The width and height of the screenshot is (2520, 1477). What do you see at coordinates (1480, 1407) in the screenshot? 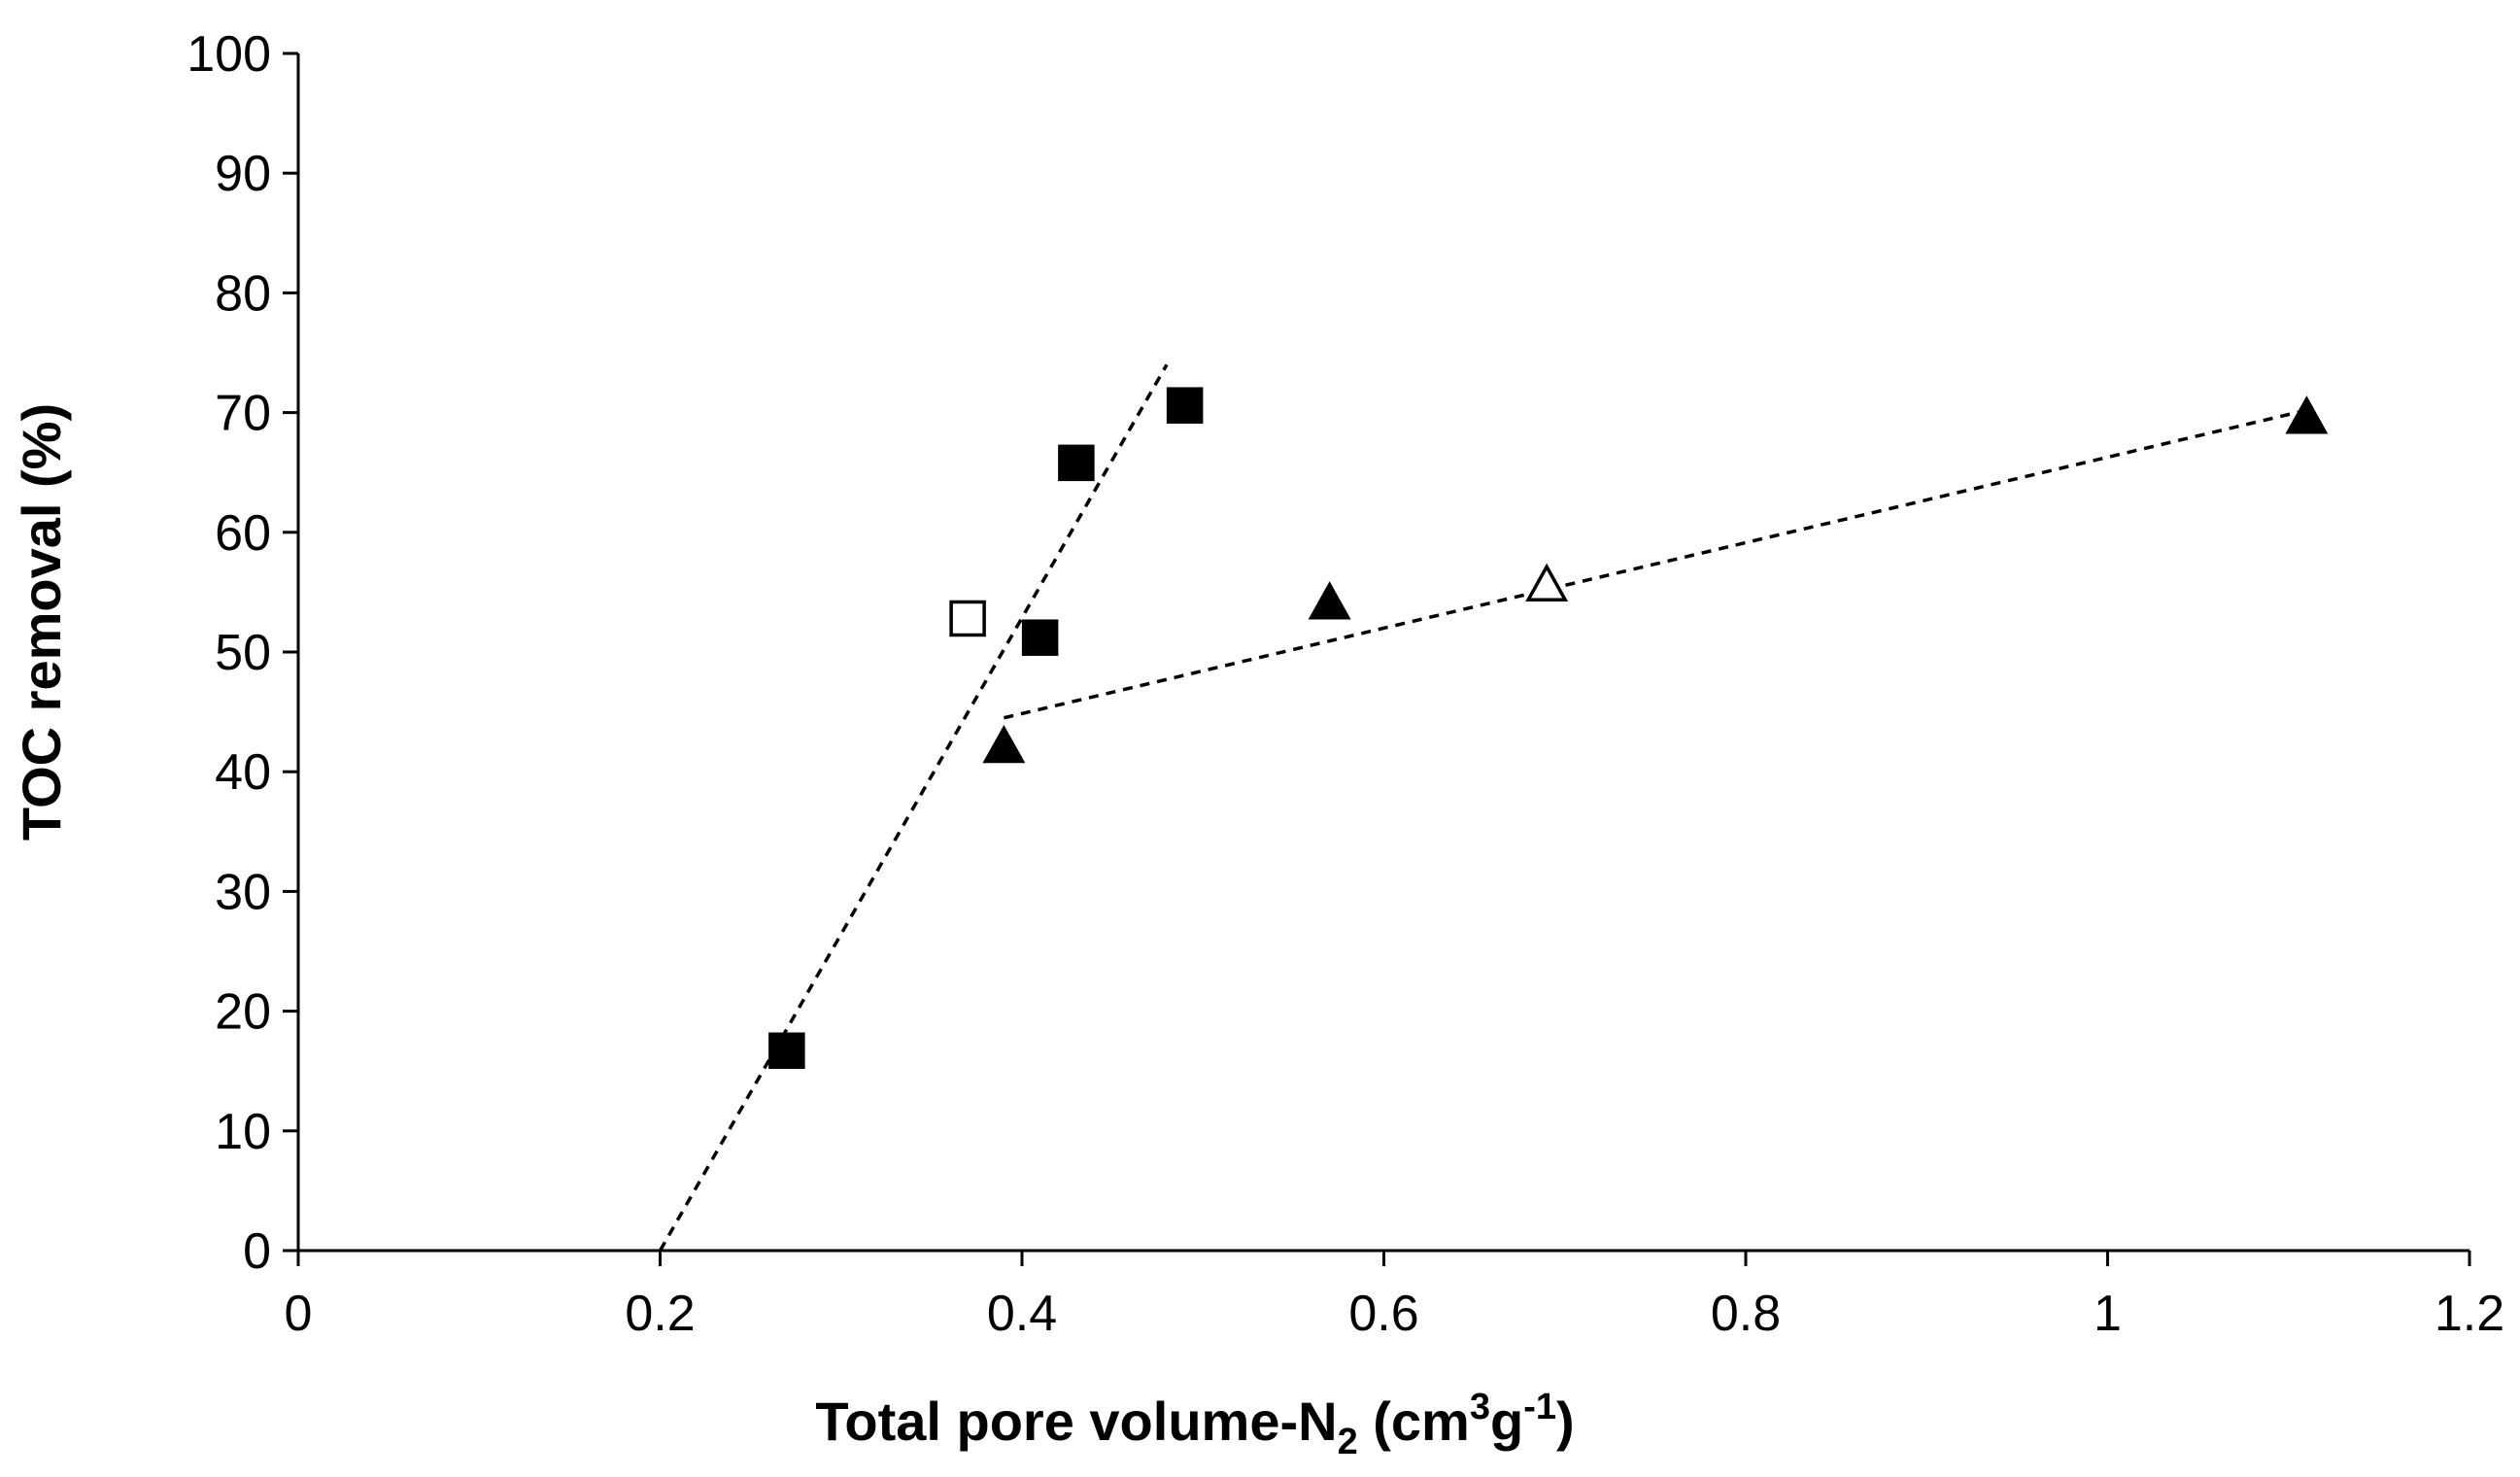
I see `x-axis-title-sup1: 3` at bounding box center [1480, 1407].